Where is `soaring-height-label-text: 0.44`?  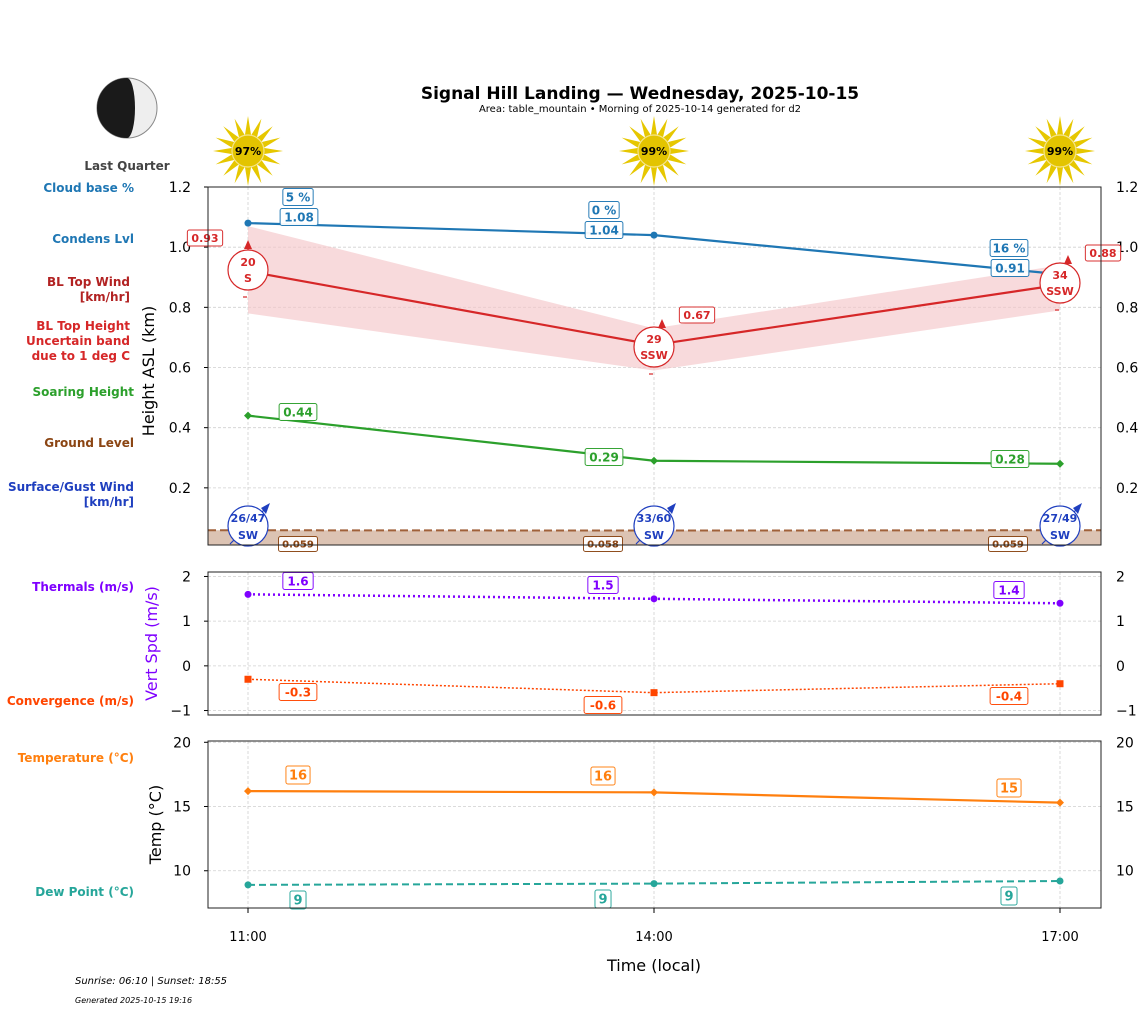
soaring-height-label-text: 0.44 is located at coordinates (298, 412).